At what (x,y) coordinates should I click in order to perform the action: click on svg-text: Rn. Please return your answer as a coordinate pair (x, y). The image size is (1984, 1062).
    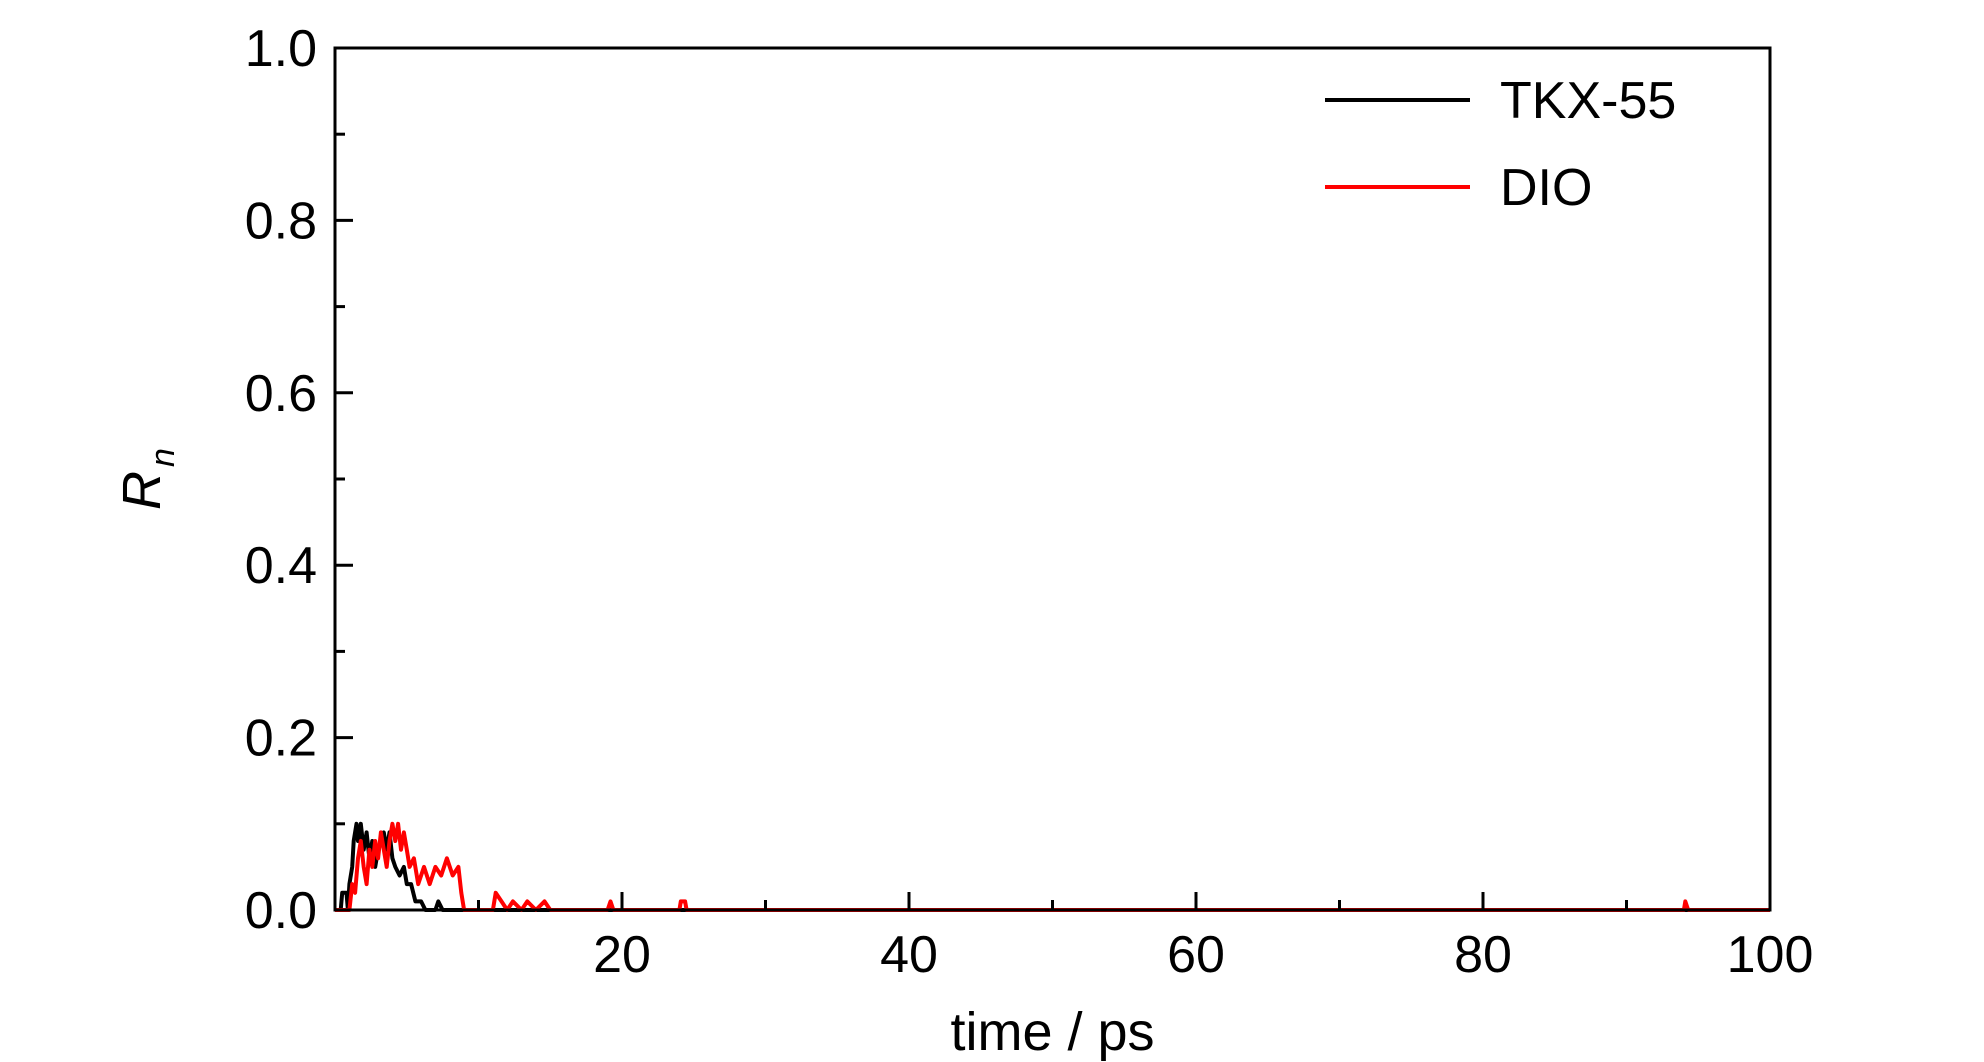
    Looking at the image, I should click on (147, 479).